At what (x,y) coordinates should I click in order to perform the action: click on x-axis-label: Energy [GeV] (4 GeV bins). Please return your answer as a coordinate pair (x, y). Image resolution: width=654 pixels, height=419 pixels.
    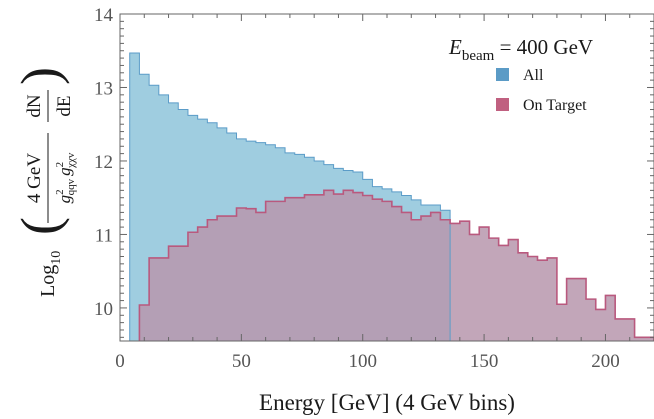
    Looking at the image, I should click on (387, 402).